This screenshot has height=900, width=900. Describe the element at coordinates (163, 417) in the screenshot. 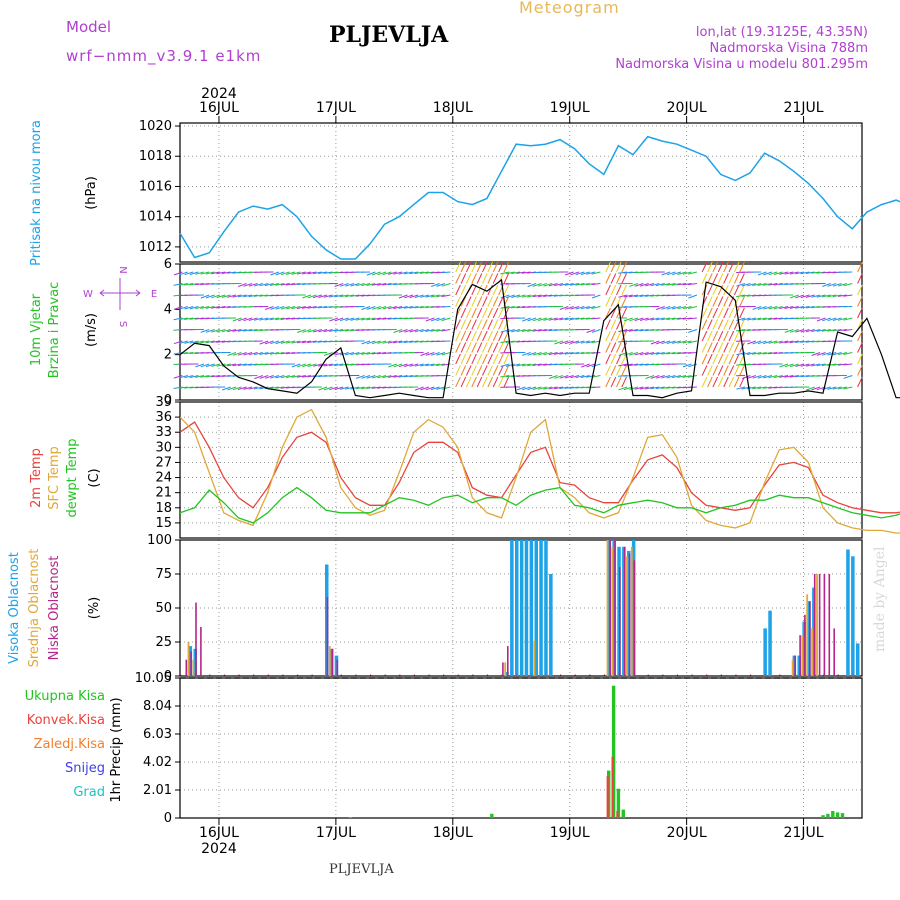

I see `y-tick-label: 36` at that location.